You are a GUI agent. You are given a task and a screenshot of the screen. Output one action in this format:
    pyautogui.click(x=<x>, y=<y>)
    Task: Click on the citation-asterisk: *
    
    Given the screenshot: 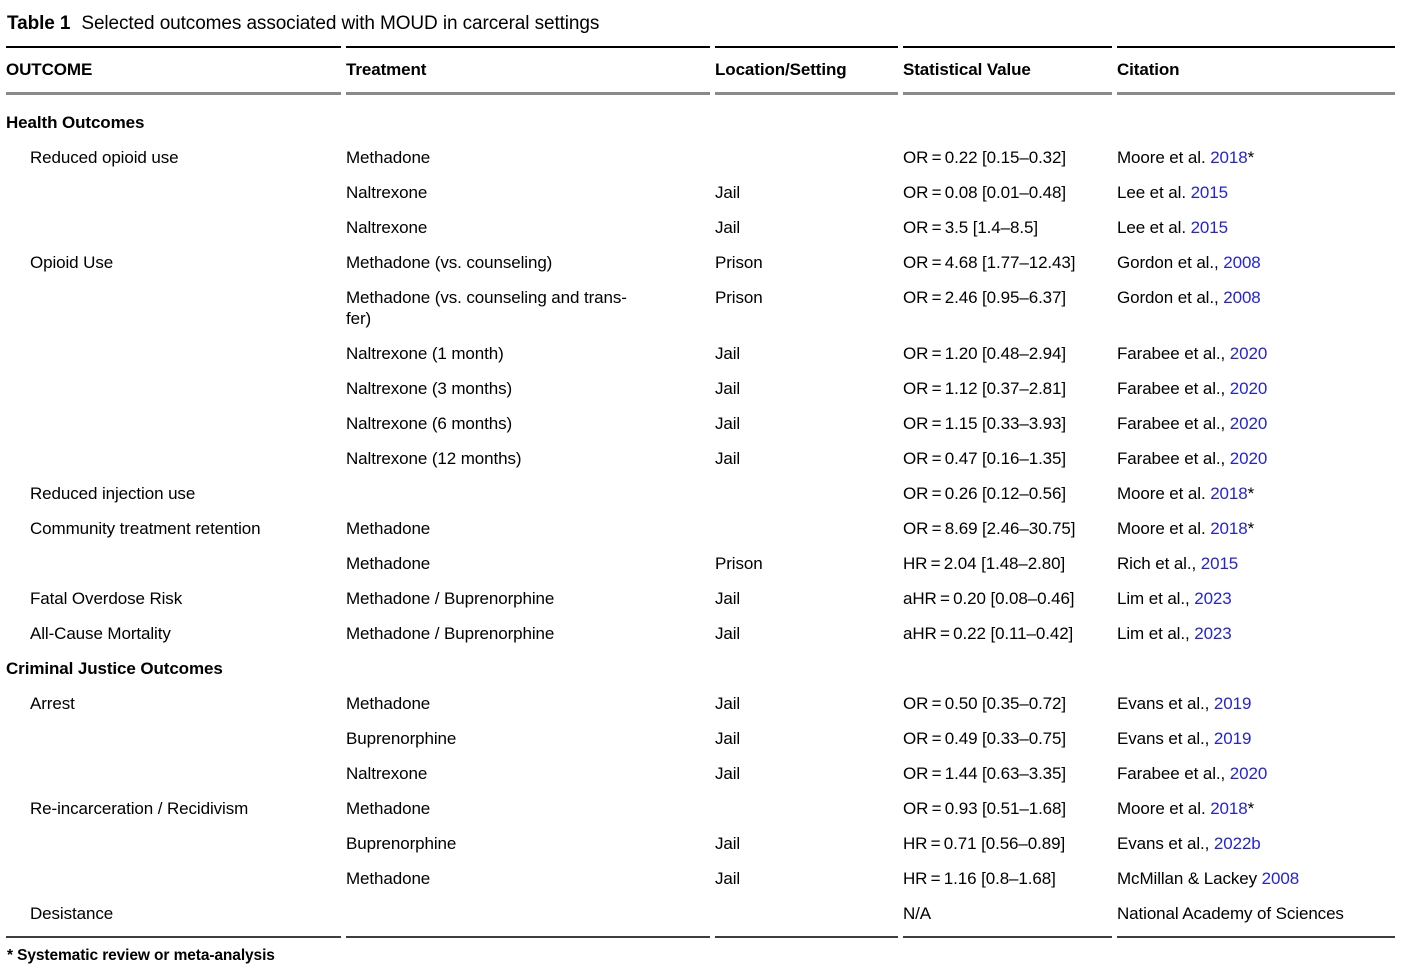 What is the action you would take?
    pyautogui.click(x=1251, y=808)
    